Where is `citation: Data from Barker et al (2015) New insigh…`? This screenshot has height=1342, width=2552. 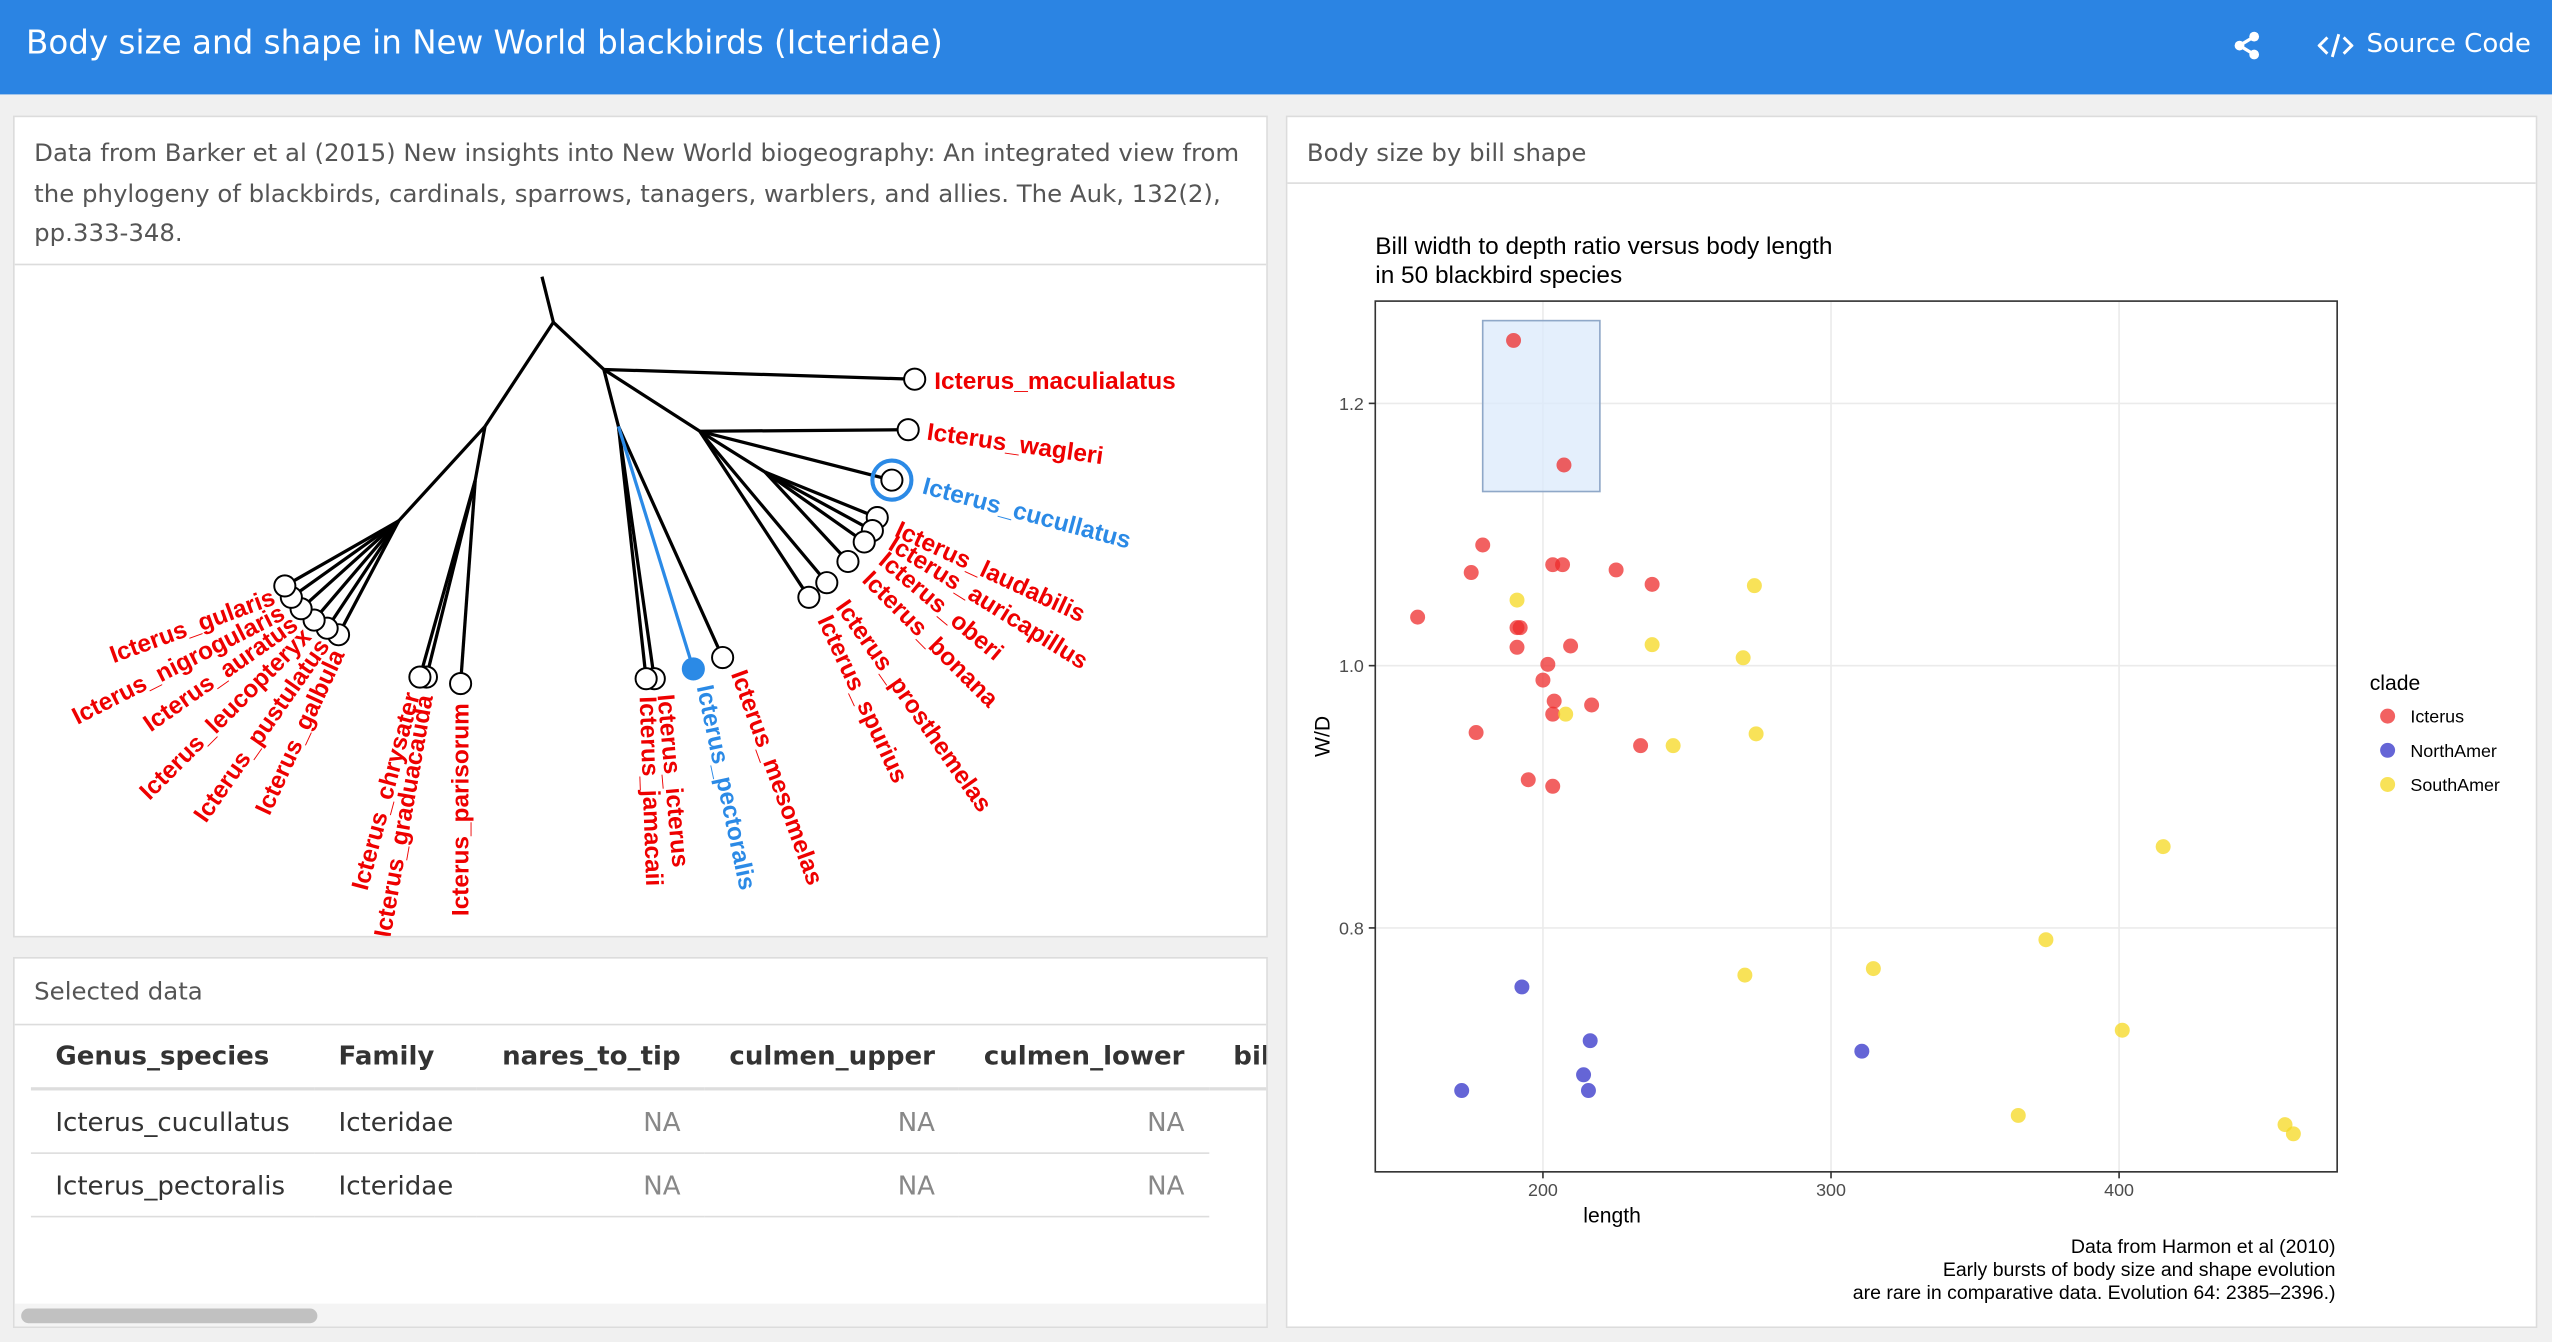 citation: Data from Barker et al (2015) New insigh… is located at coordinates (640, 191).